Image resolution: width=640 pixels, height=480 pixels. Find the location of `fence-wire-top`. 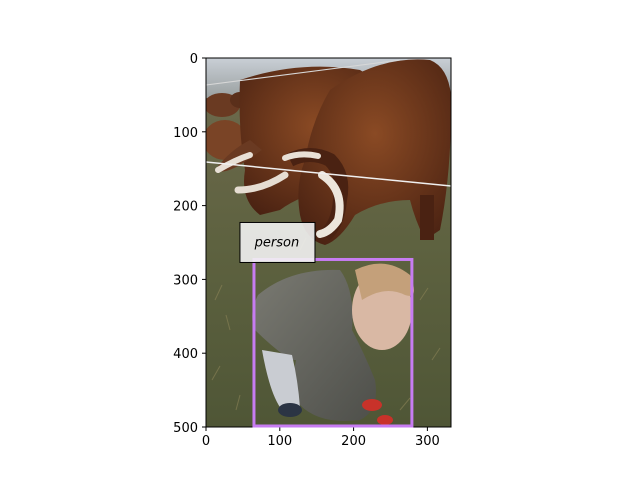

fence-wire-top is located at coordinates (303, 72).